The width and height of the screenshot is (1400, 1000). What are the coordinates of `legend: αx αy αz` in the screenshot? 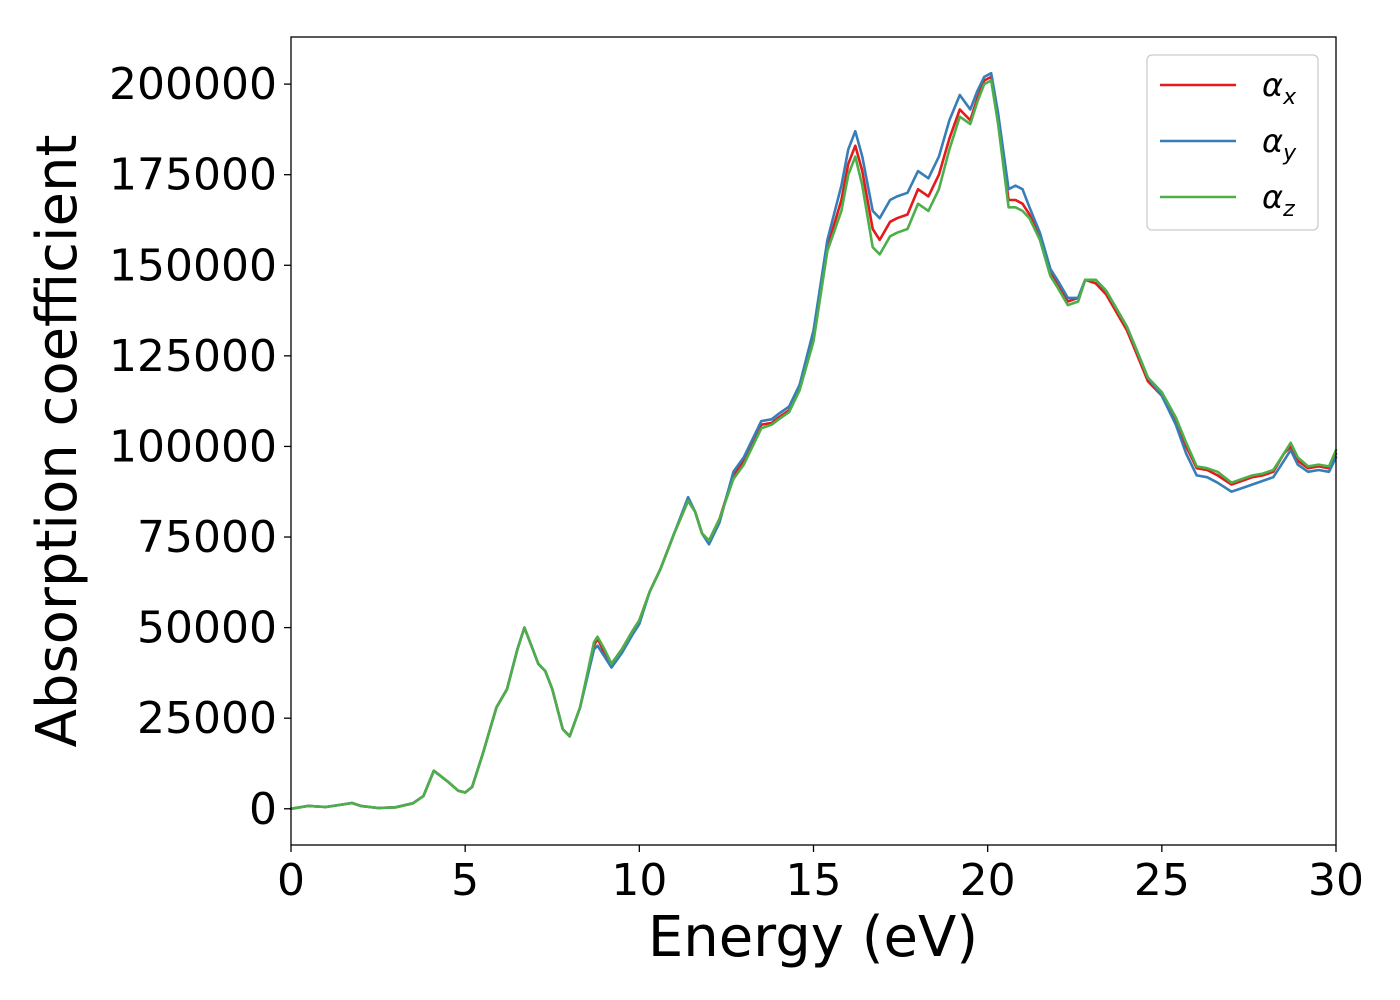 It's located at (1232, 142).